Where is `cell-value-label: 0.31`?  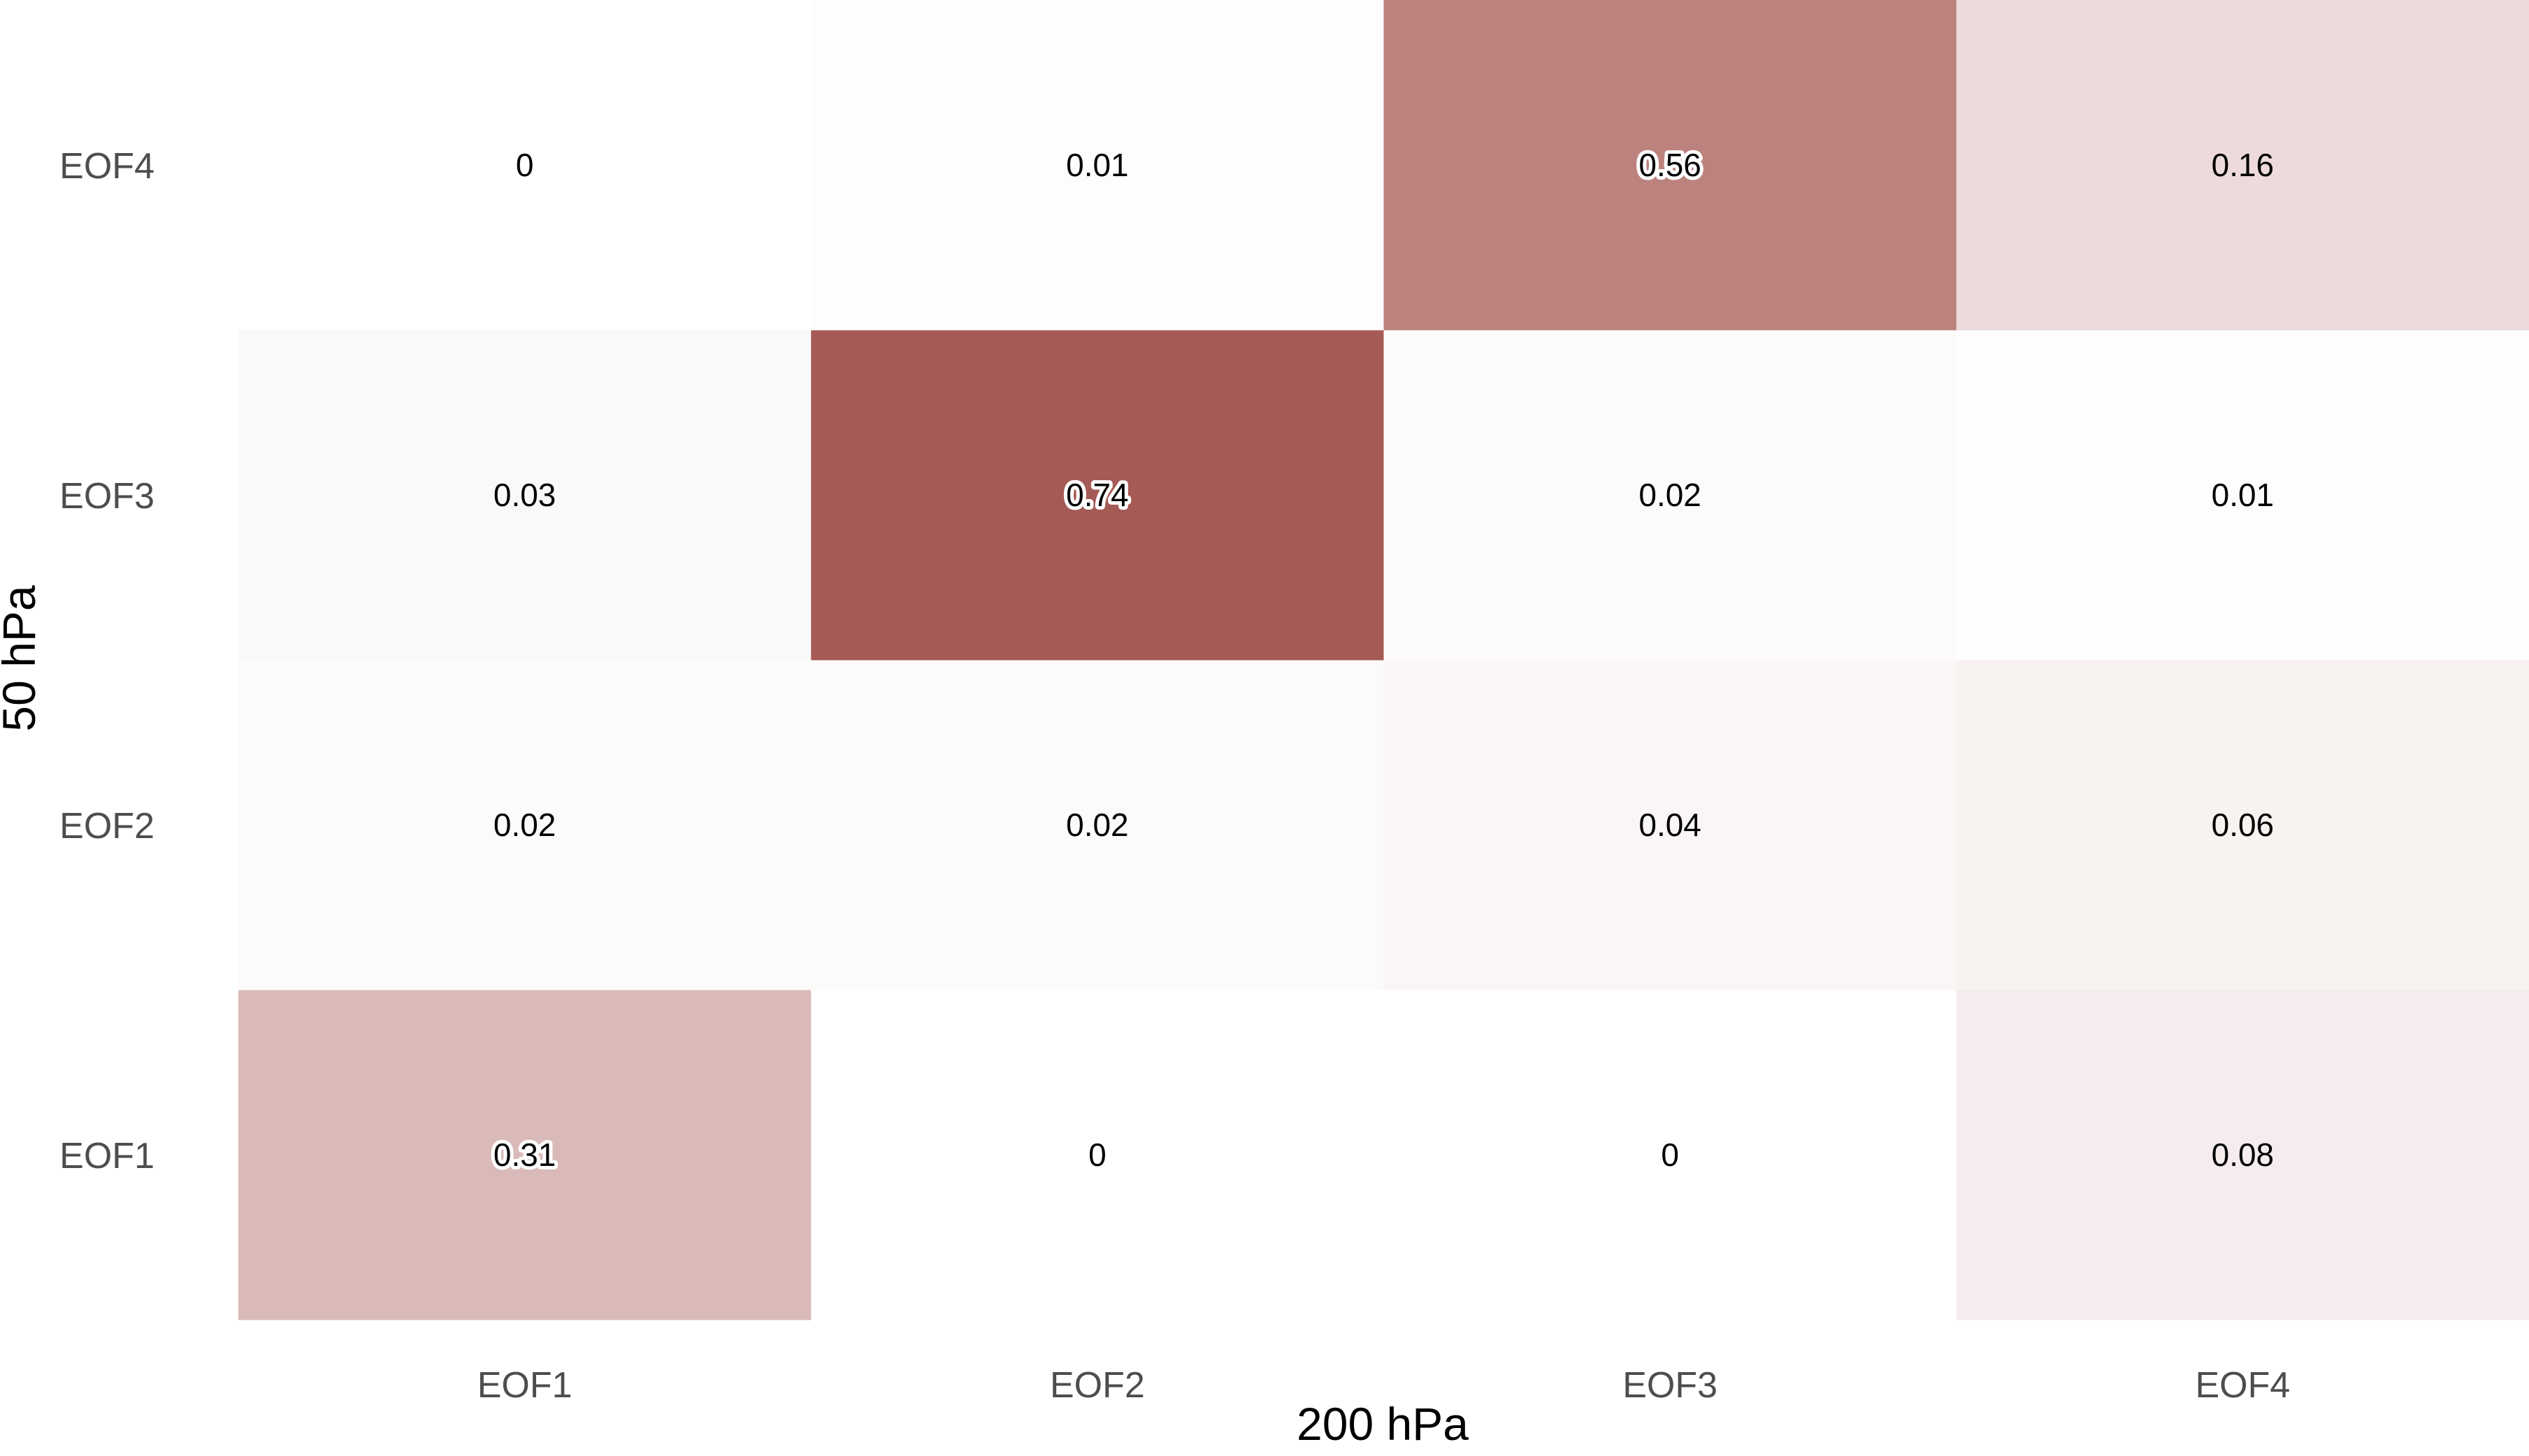
cell-value-label: 0.31 is located at coordinates (524, 1155).